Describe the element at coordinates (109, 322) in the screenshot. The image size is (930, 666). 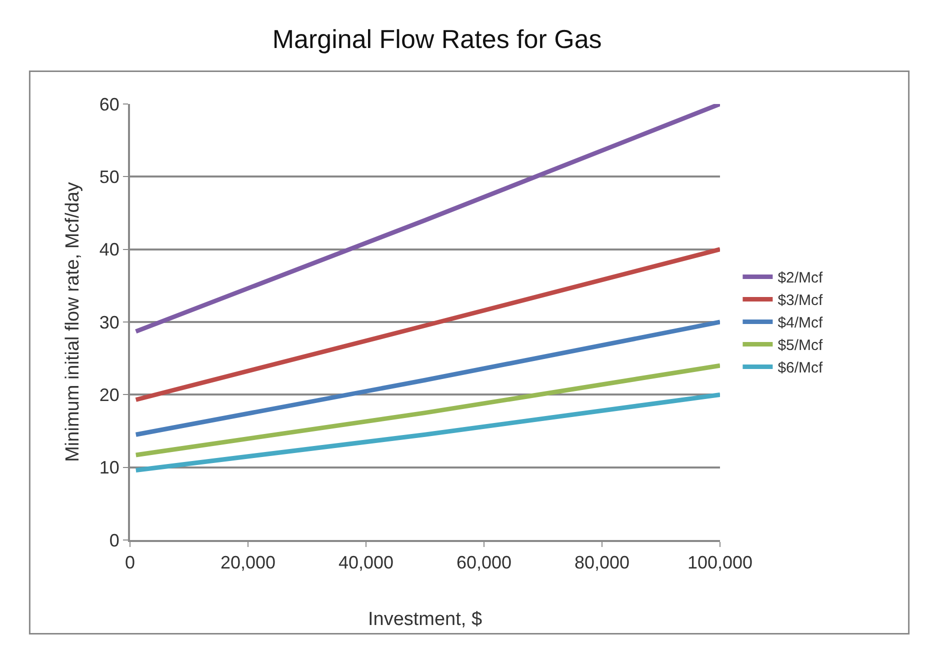
I see `y-tick-label: 30` at that location.